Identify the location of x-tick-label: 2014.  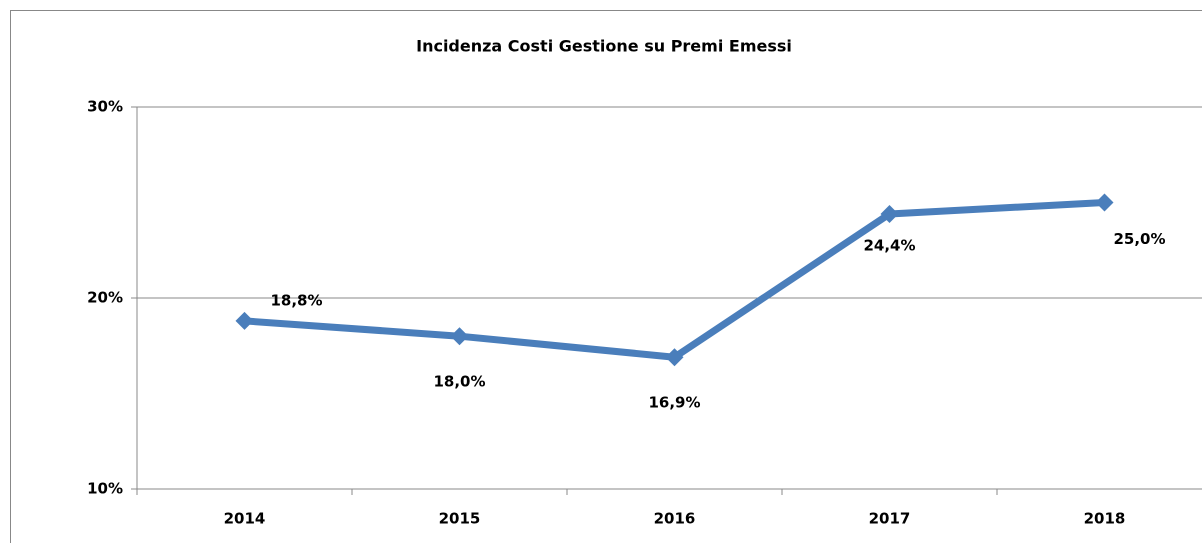
(245, 519).